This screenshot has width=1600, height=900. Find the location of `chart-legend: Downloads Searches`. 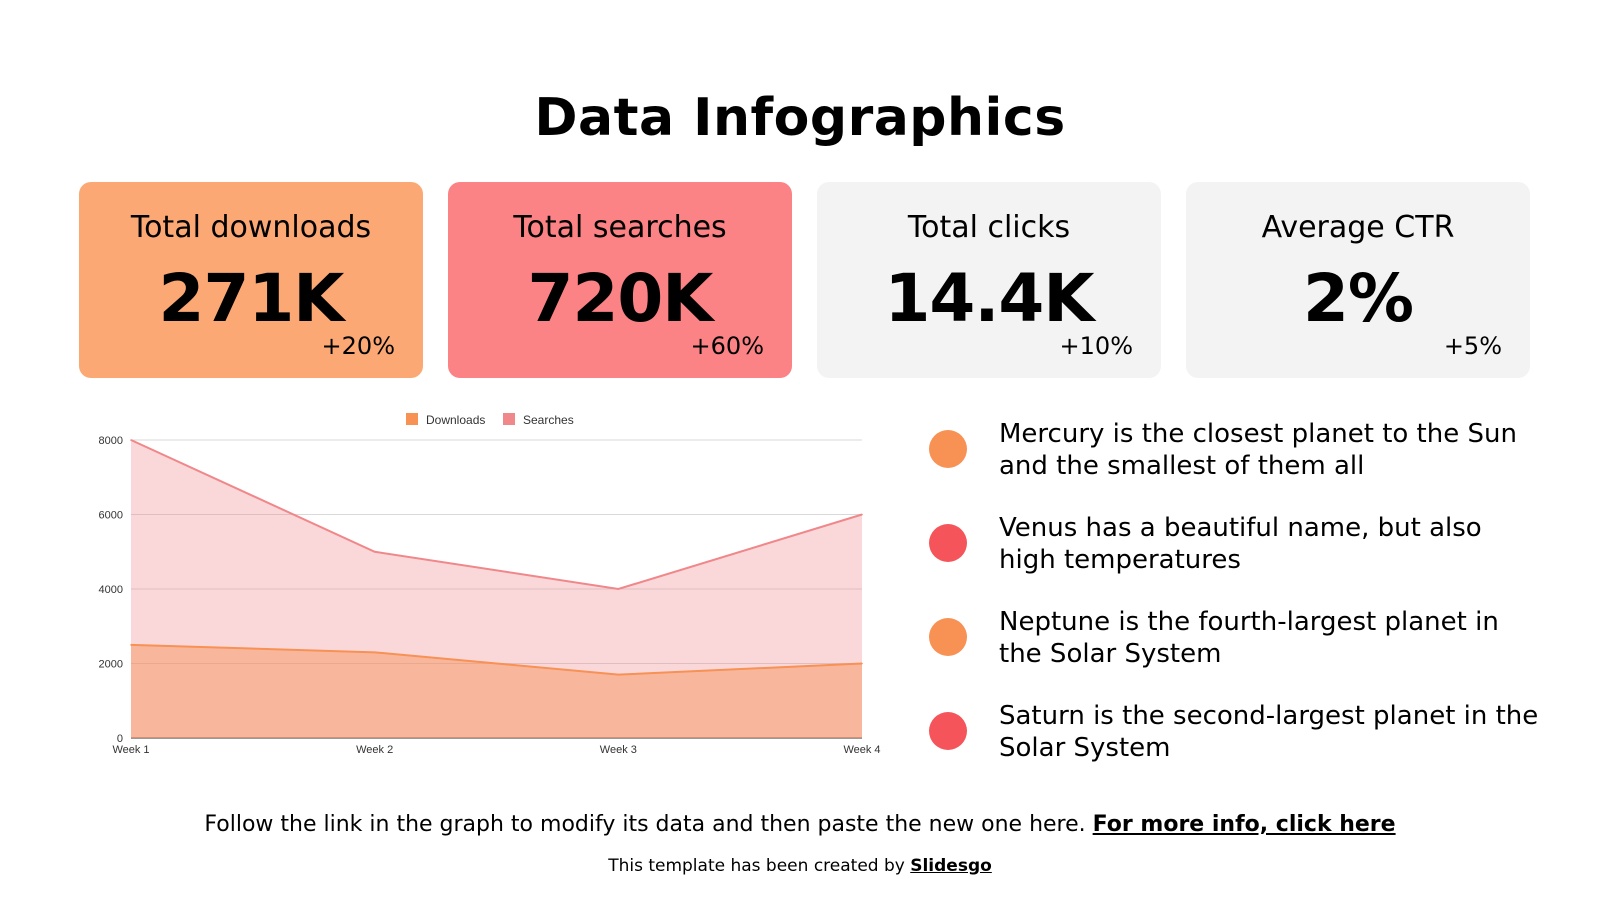

chart-legend: Downloads Searches is located at coordinates (490, 420).